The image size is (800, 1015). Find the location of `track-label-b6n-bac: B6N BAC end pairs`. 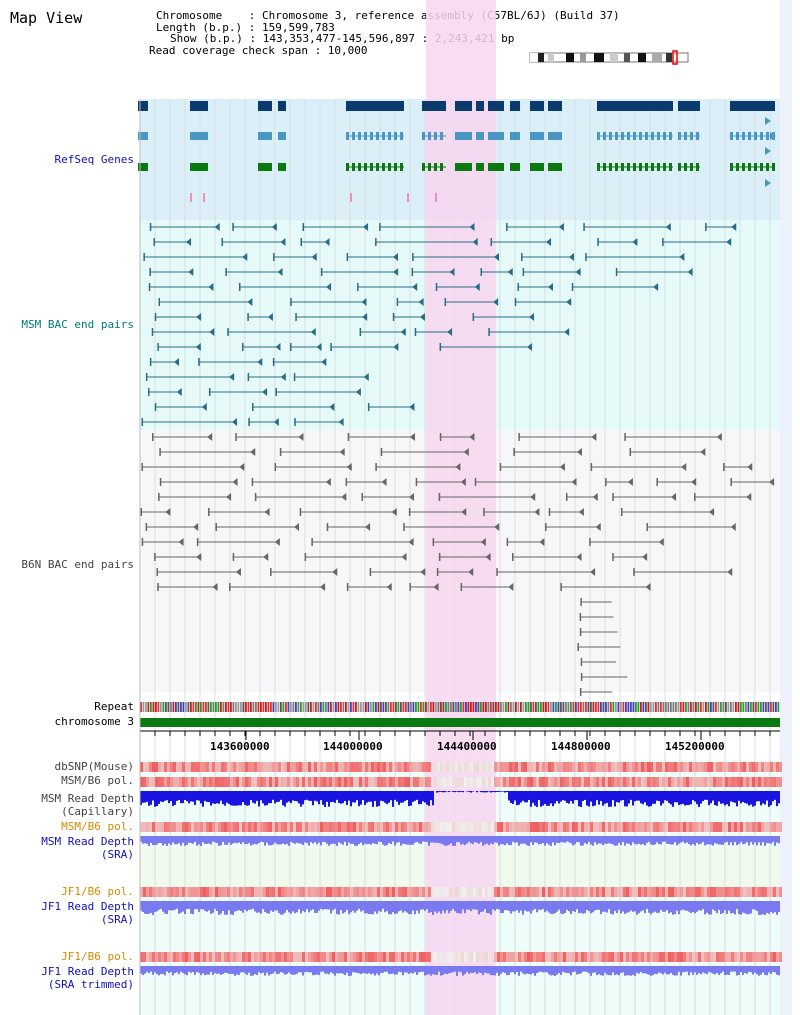

track-label-b6n-bac: B6N BAC end pairs is located at coordinates (77, 564).